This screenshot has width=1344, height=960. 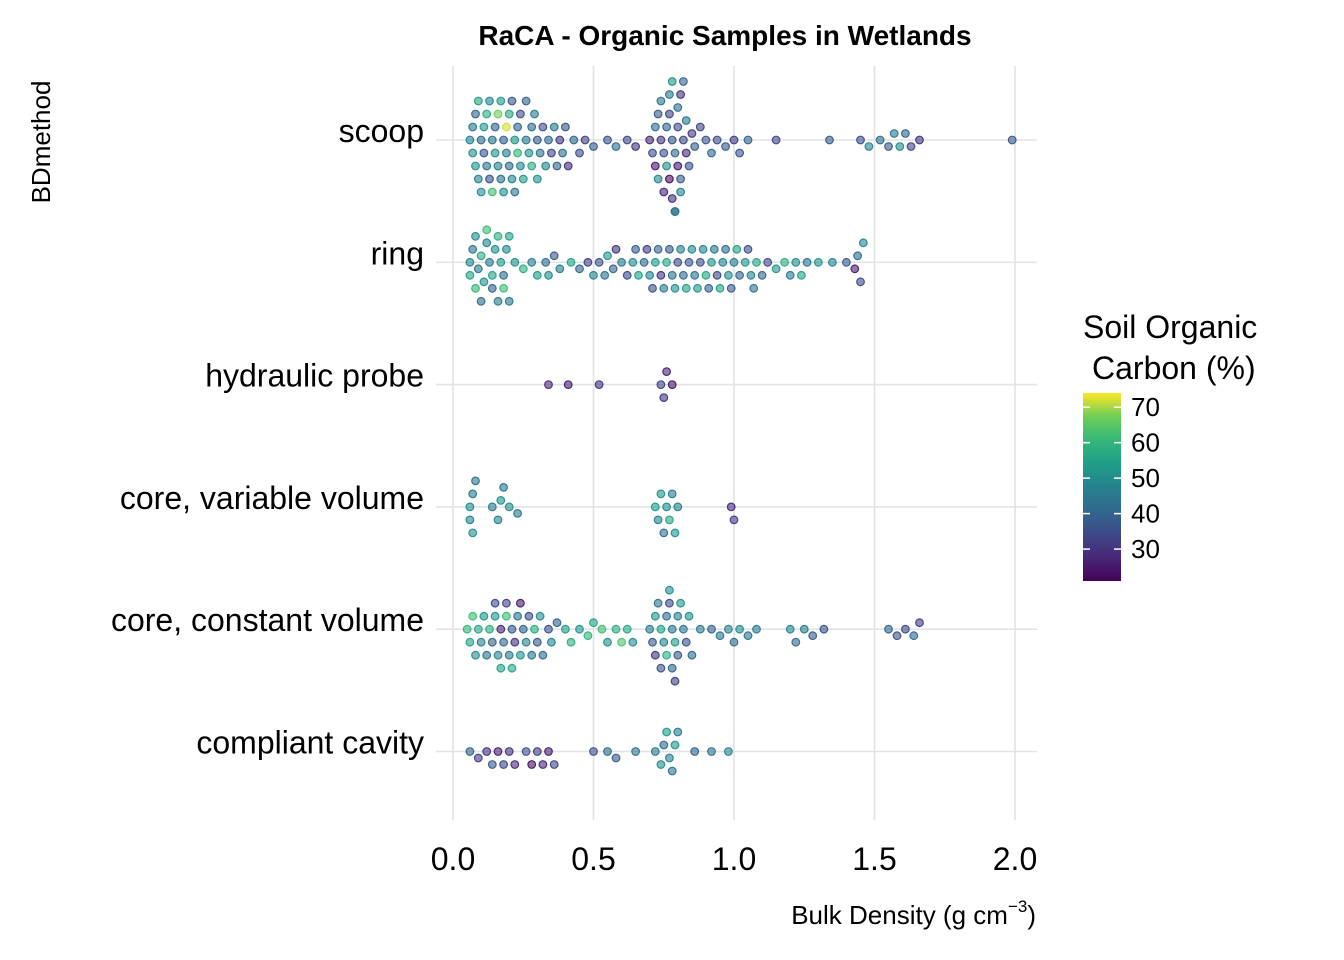 What do you see at coordinates (381, 131) in the screenshot?
I see `y-tick-label: scoop` at bounding box center [381, 131].